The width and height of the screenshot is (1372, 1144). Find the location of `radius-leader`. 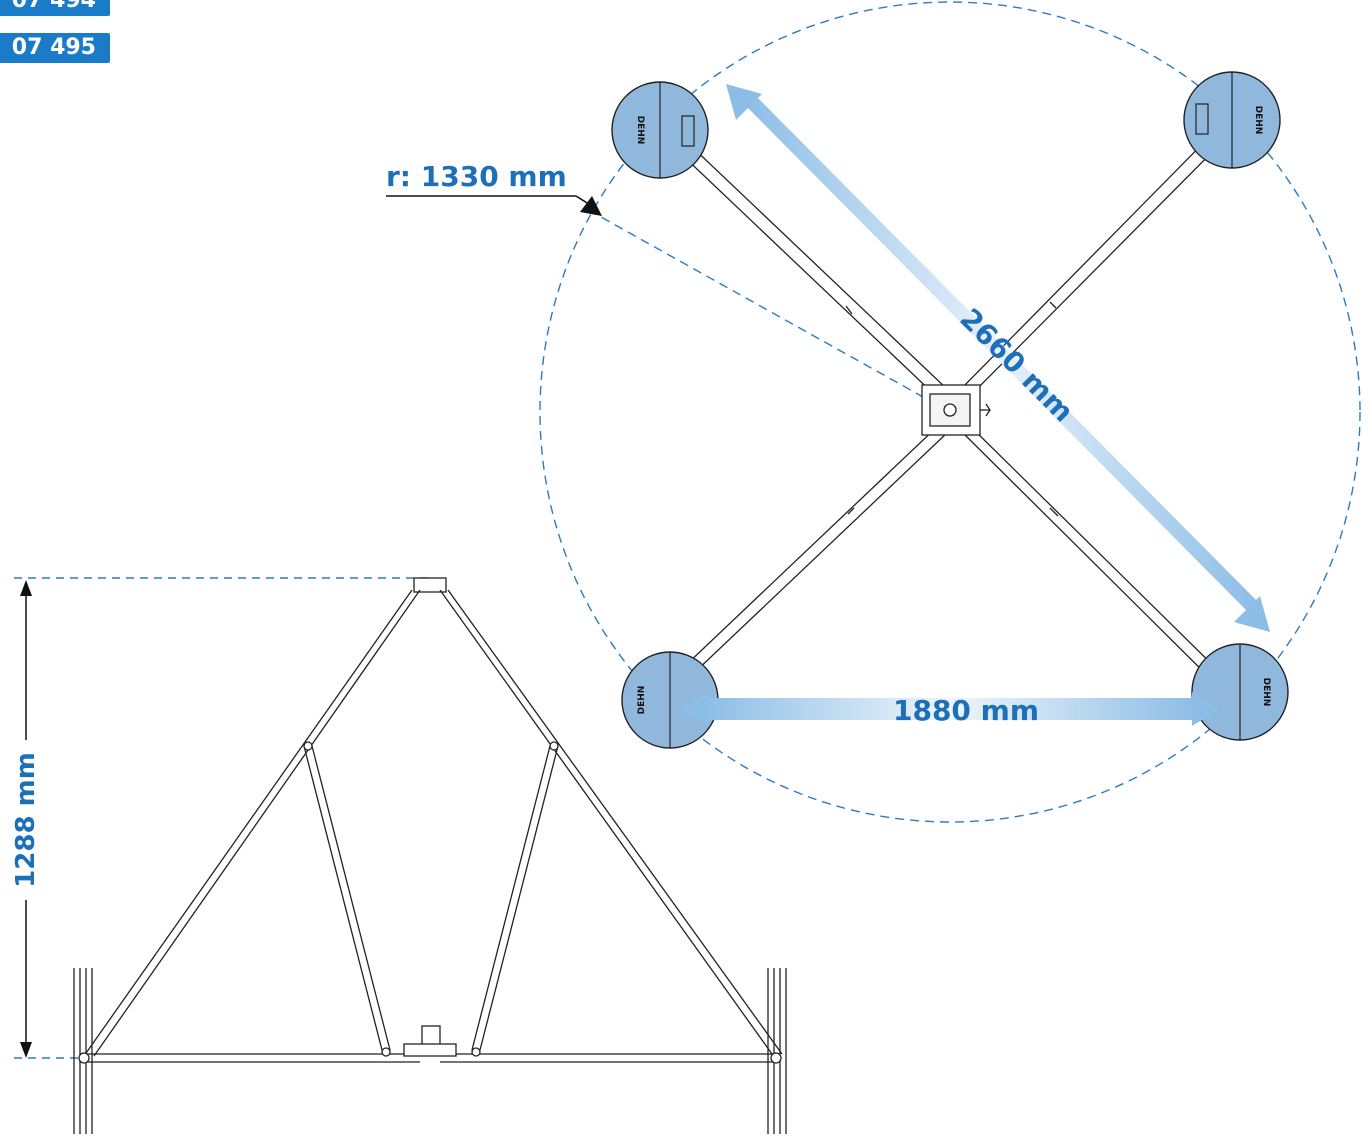

radius-leader is located at coordinates (494, 205).